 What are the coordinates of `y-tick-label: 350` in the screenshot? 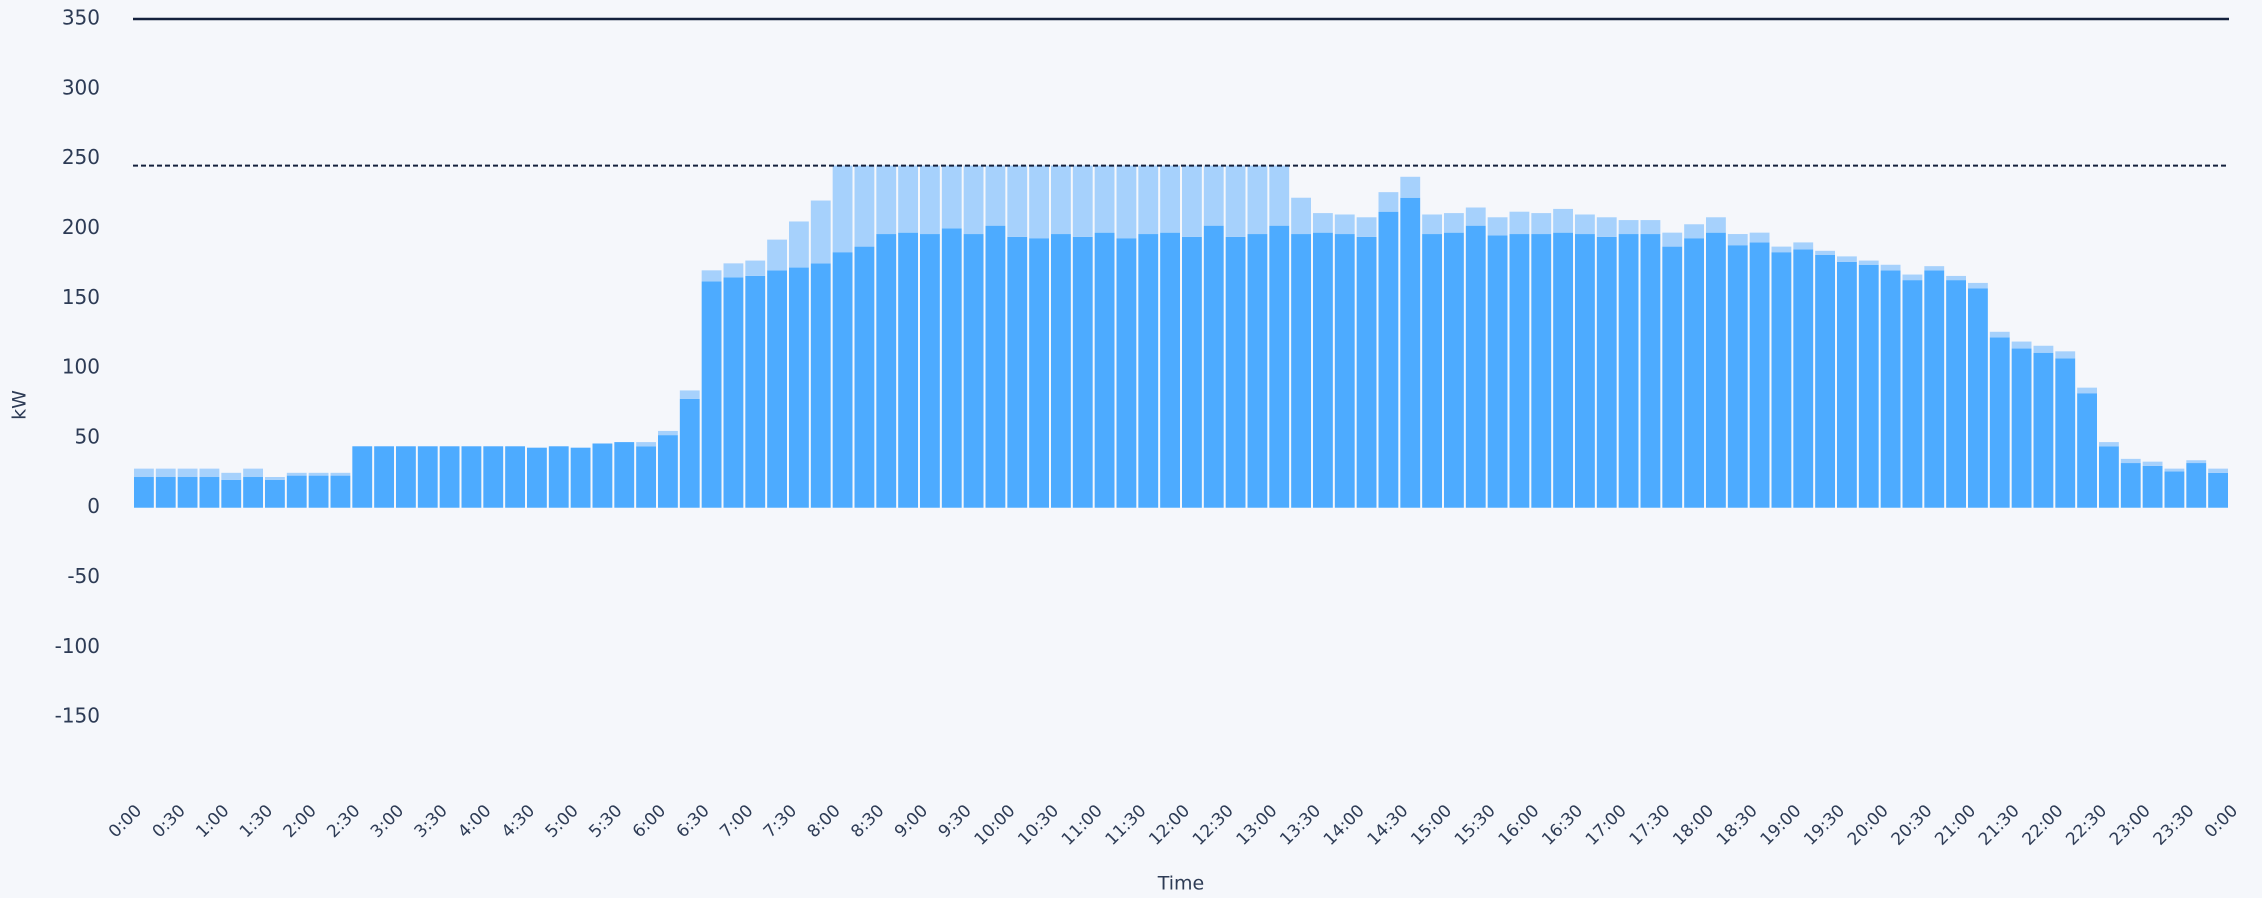 It's located at (81, 18).